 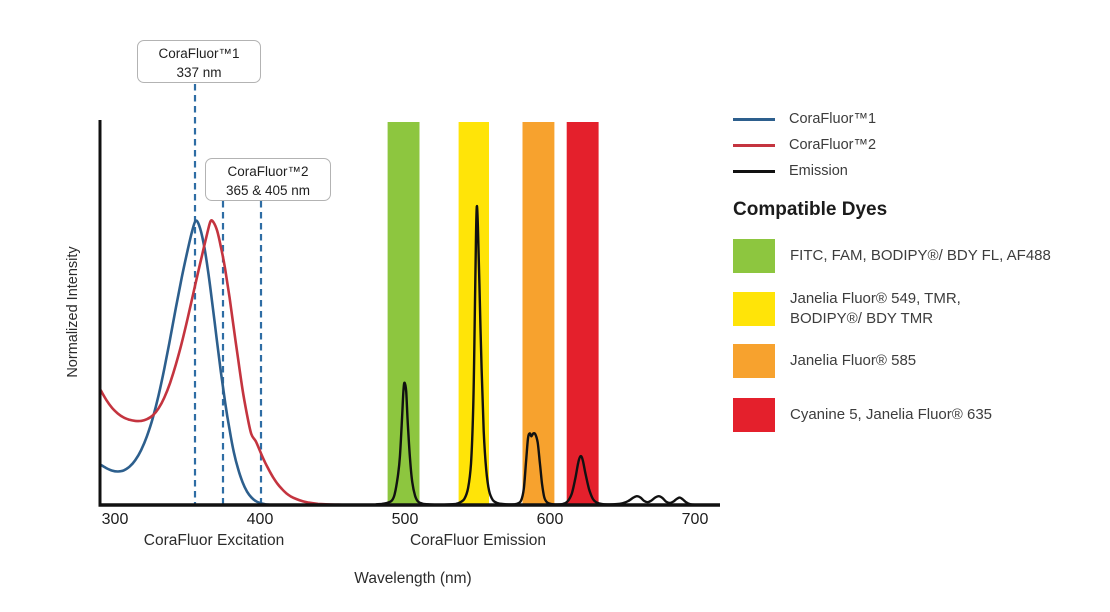 What do you see at coordinates (403, 313) in the screenshot?
I see `filter-band-green` at bounding box center [403, 313].